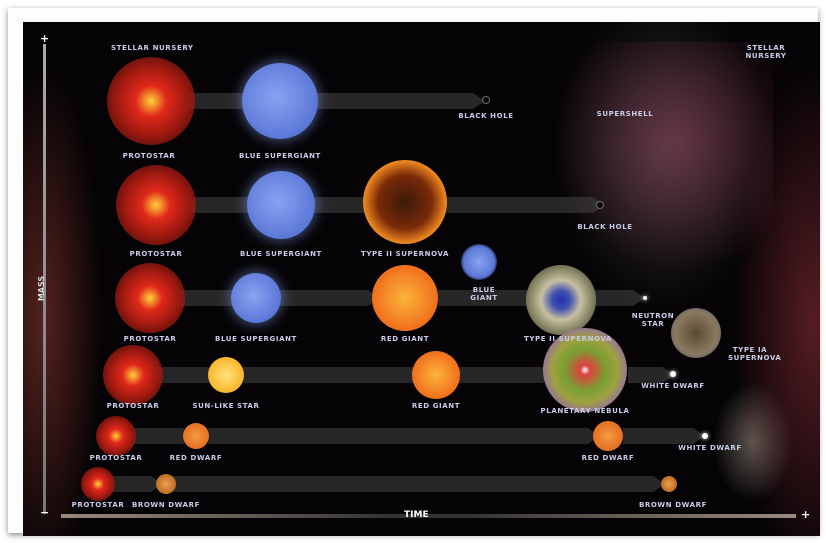  Describe the element at coordinates (705, 436) in the screenshot. I see `r5-wd-point-image` at that location.